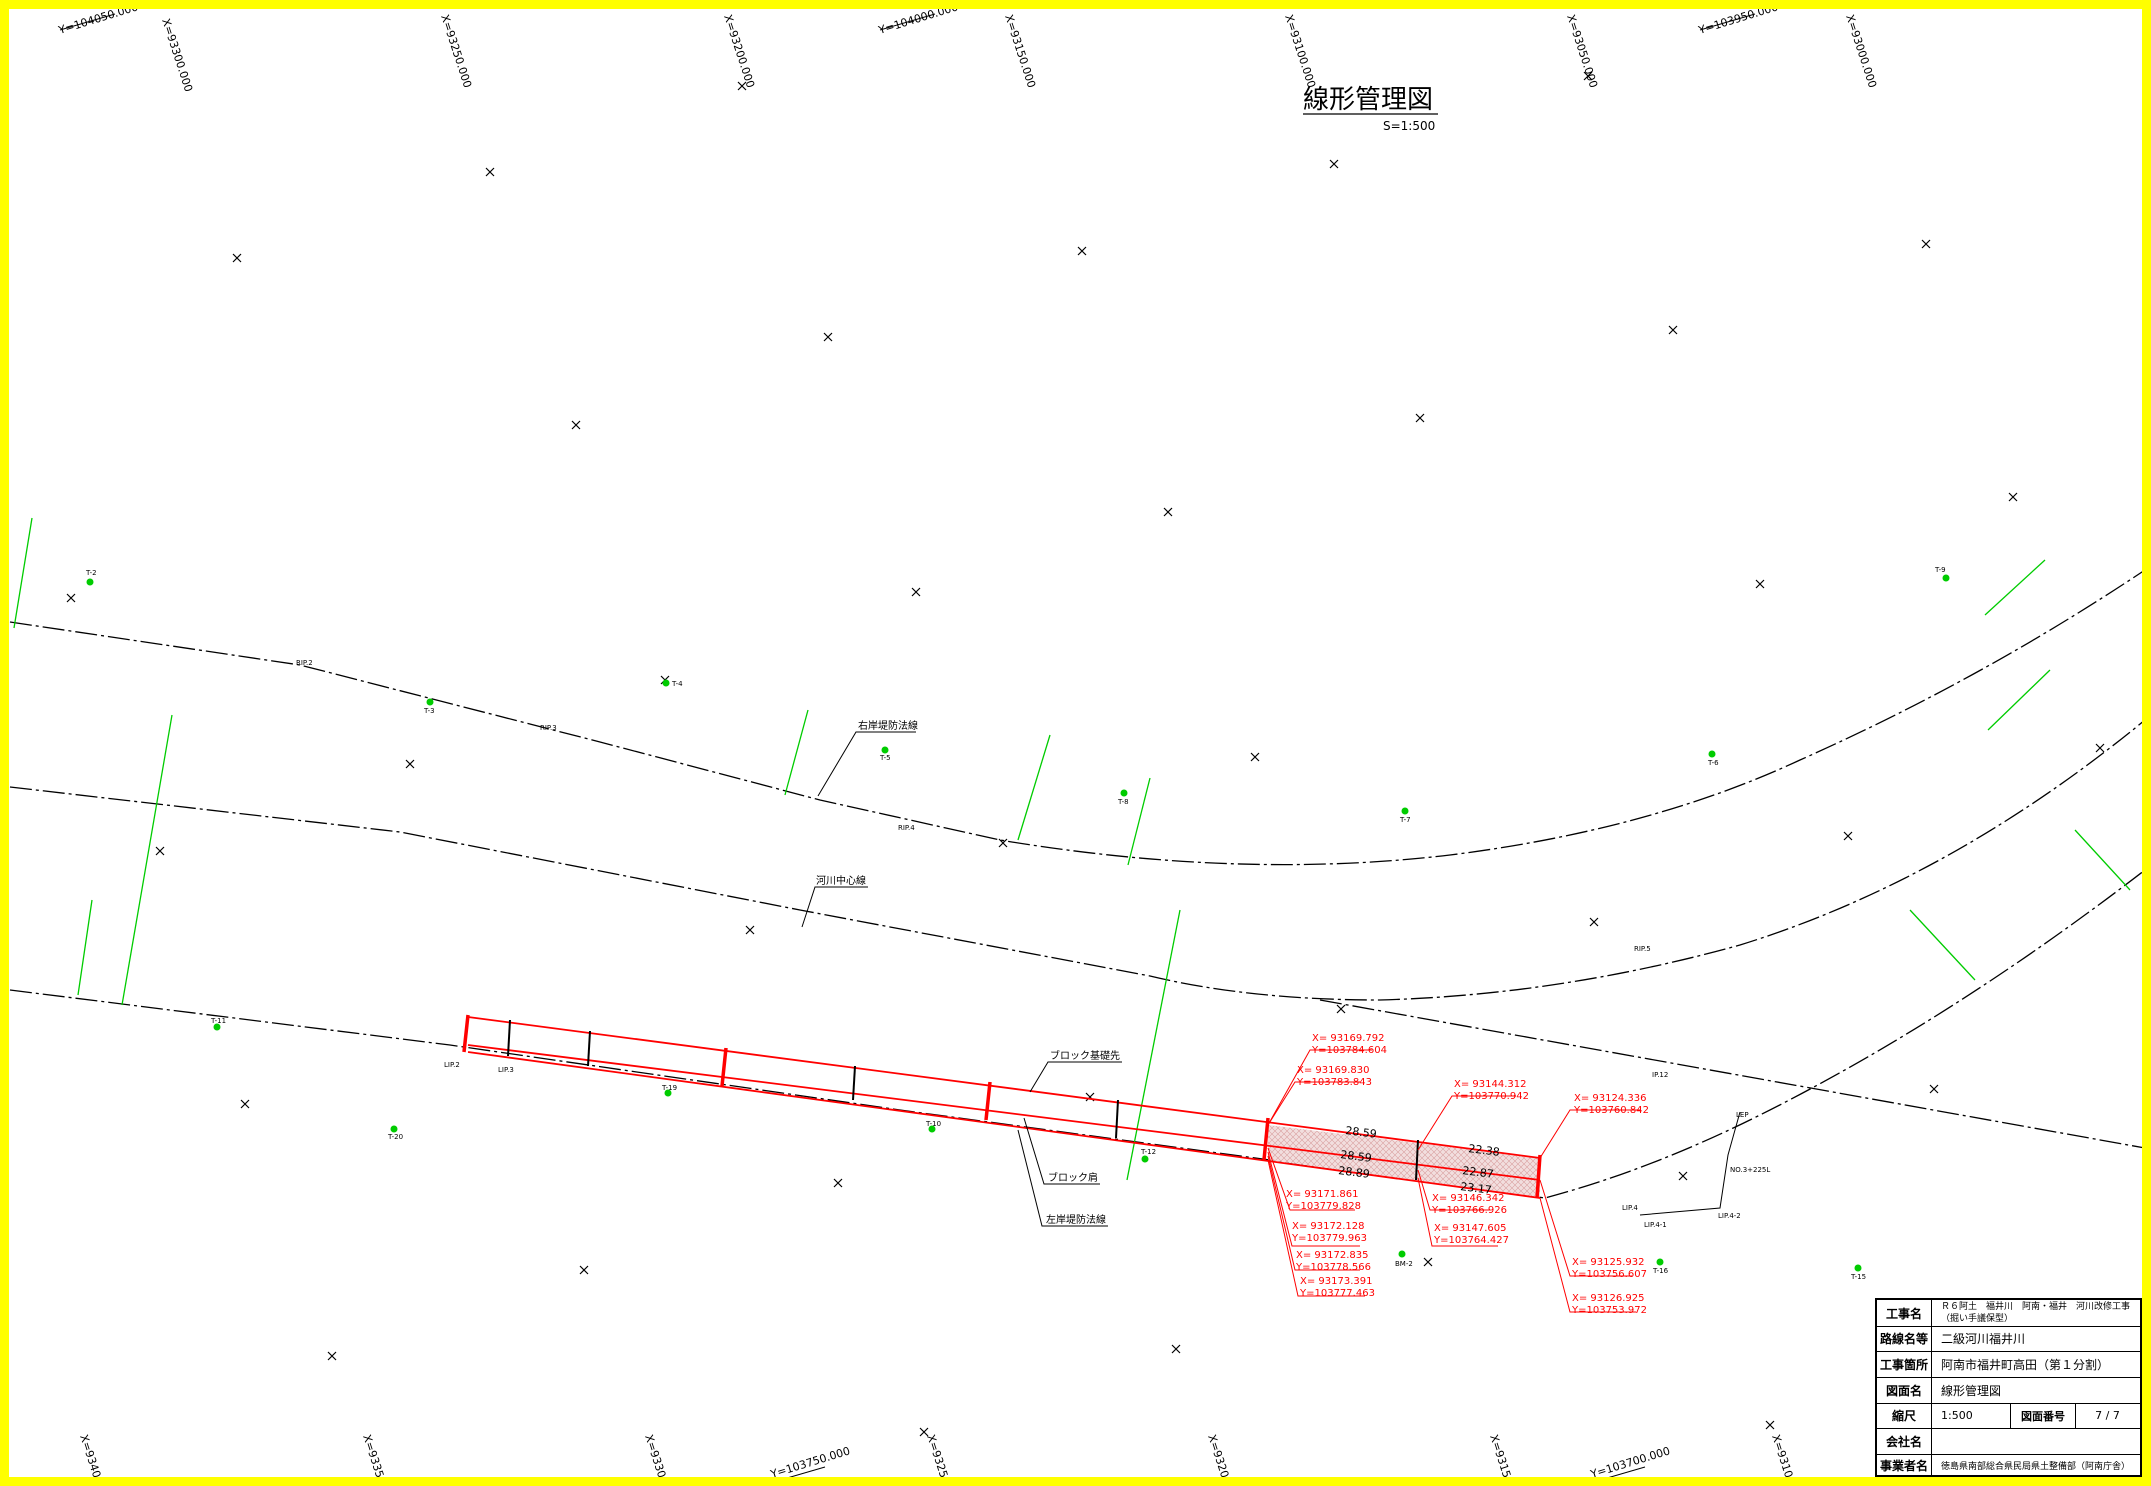 The height and width of the screenshot is (1486, 2151). I want to click on distance-label: 22.87, so click(1478, 1172).